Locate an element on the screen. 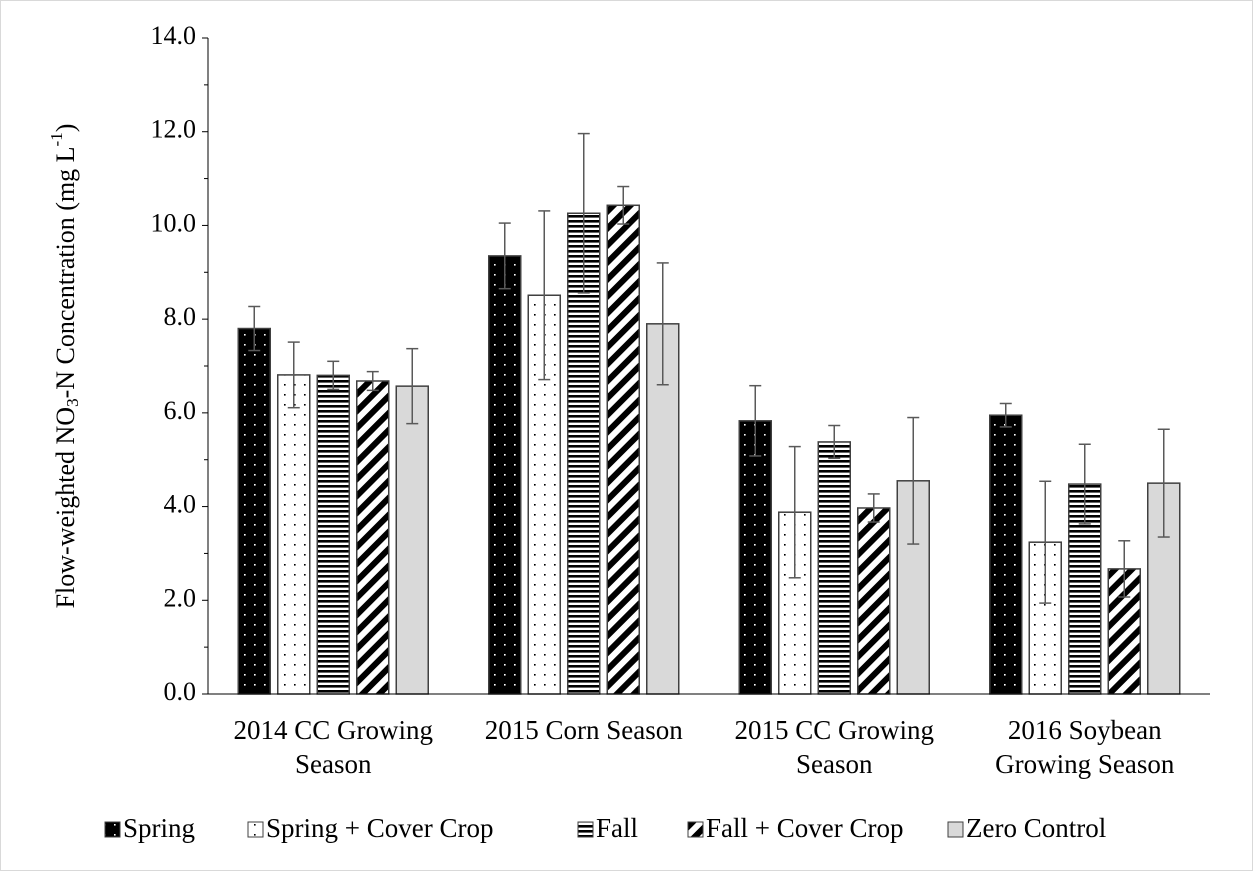 The width and height of the screenshot is (1253, 871). x-tick-label: 2016 Soybean is located at coordinates (1085, 730).